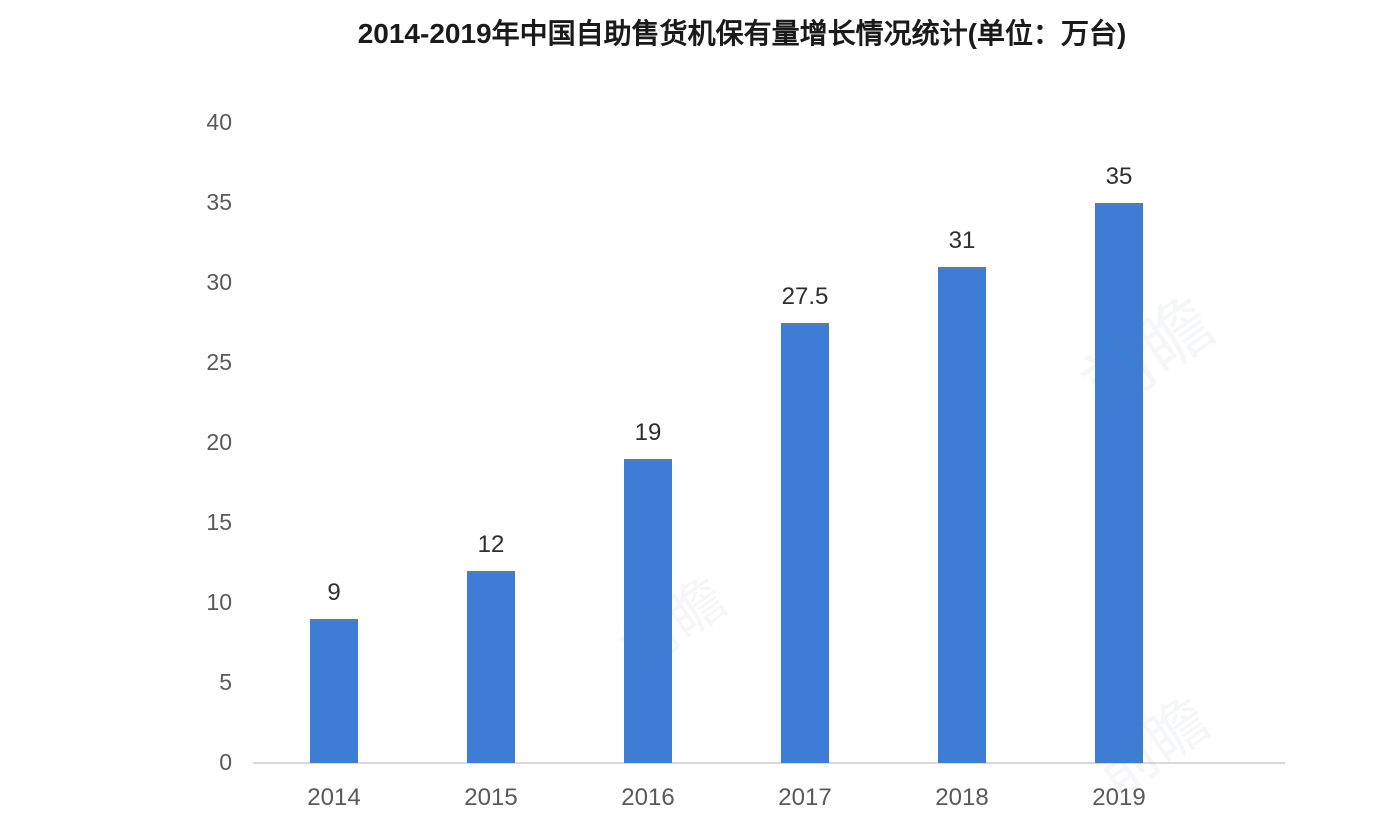 The image size is (1400, 836). Describe the element at coordinates (648, 611) in the screenshot. I see `bar-2016` at that location.